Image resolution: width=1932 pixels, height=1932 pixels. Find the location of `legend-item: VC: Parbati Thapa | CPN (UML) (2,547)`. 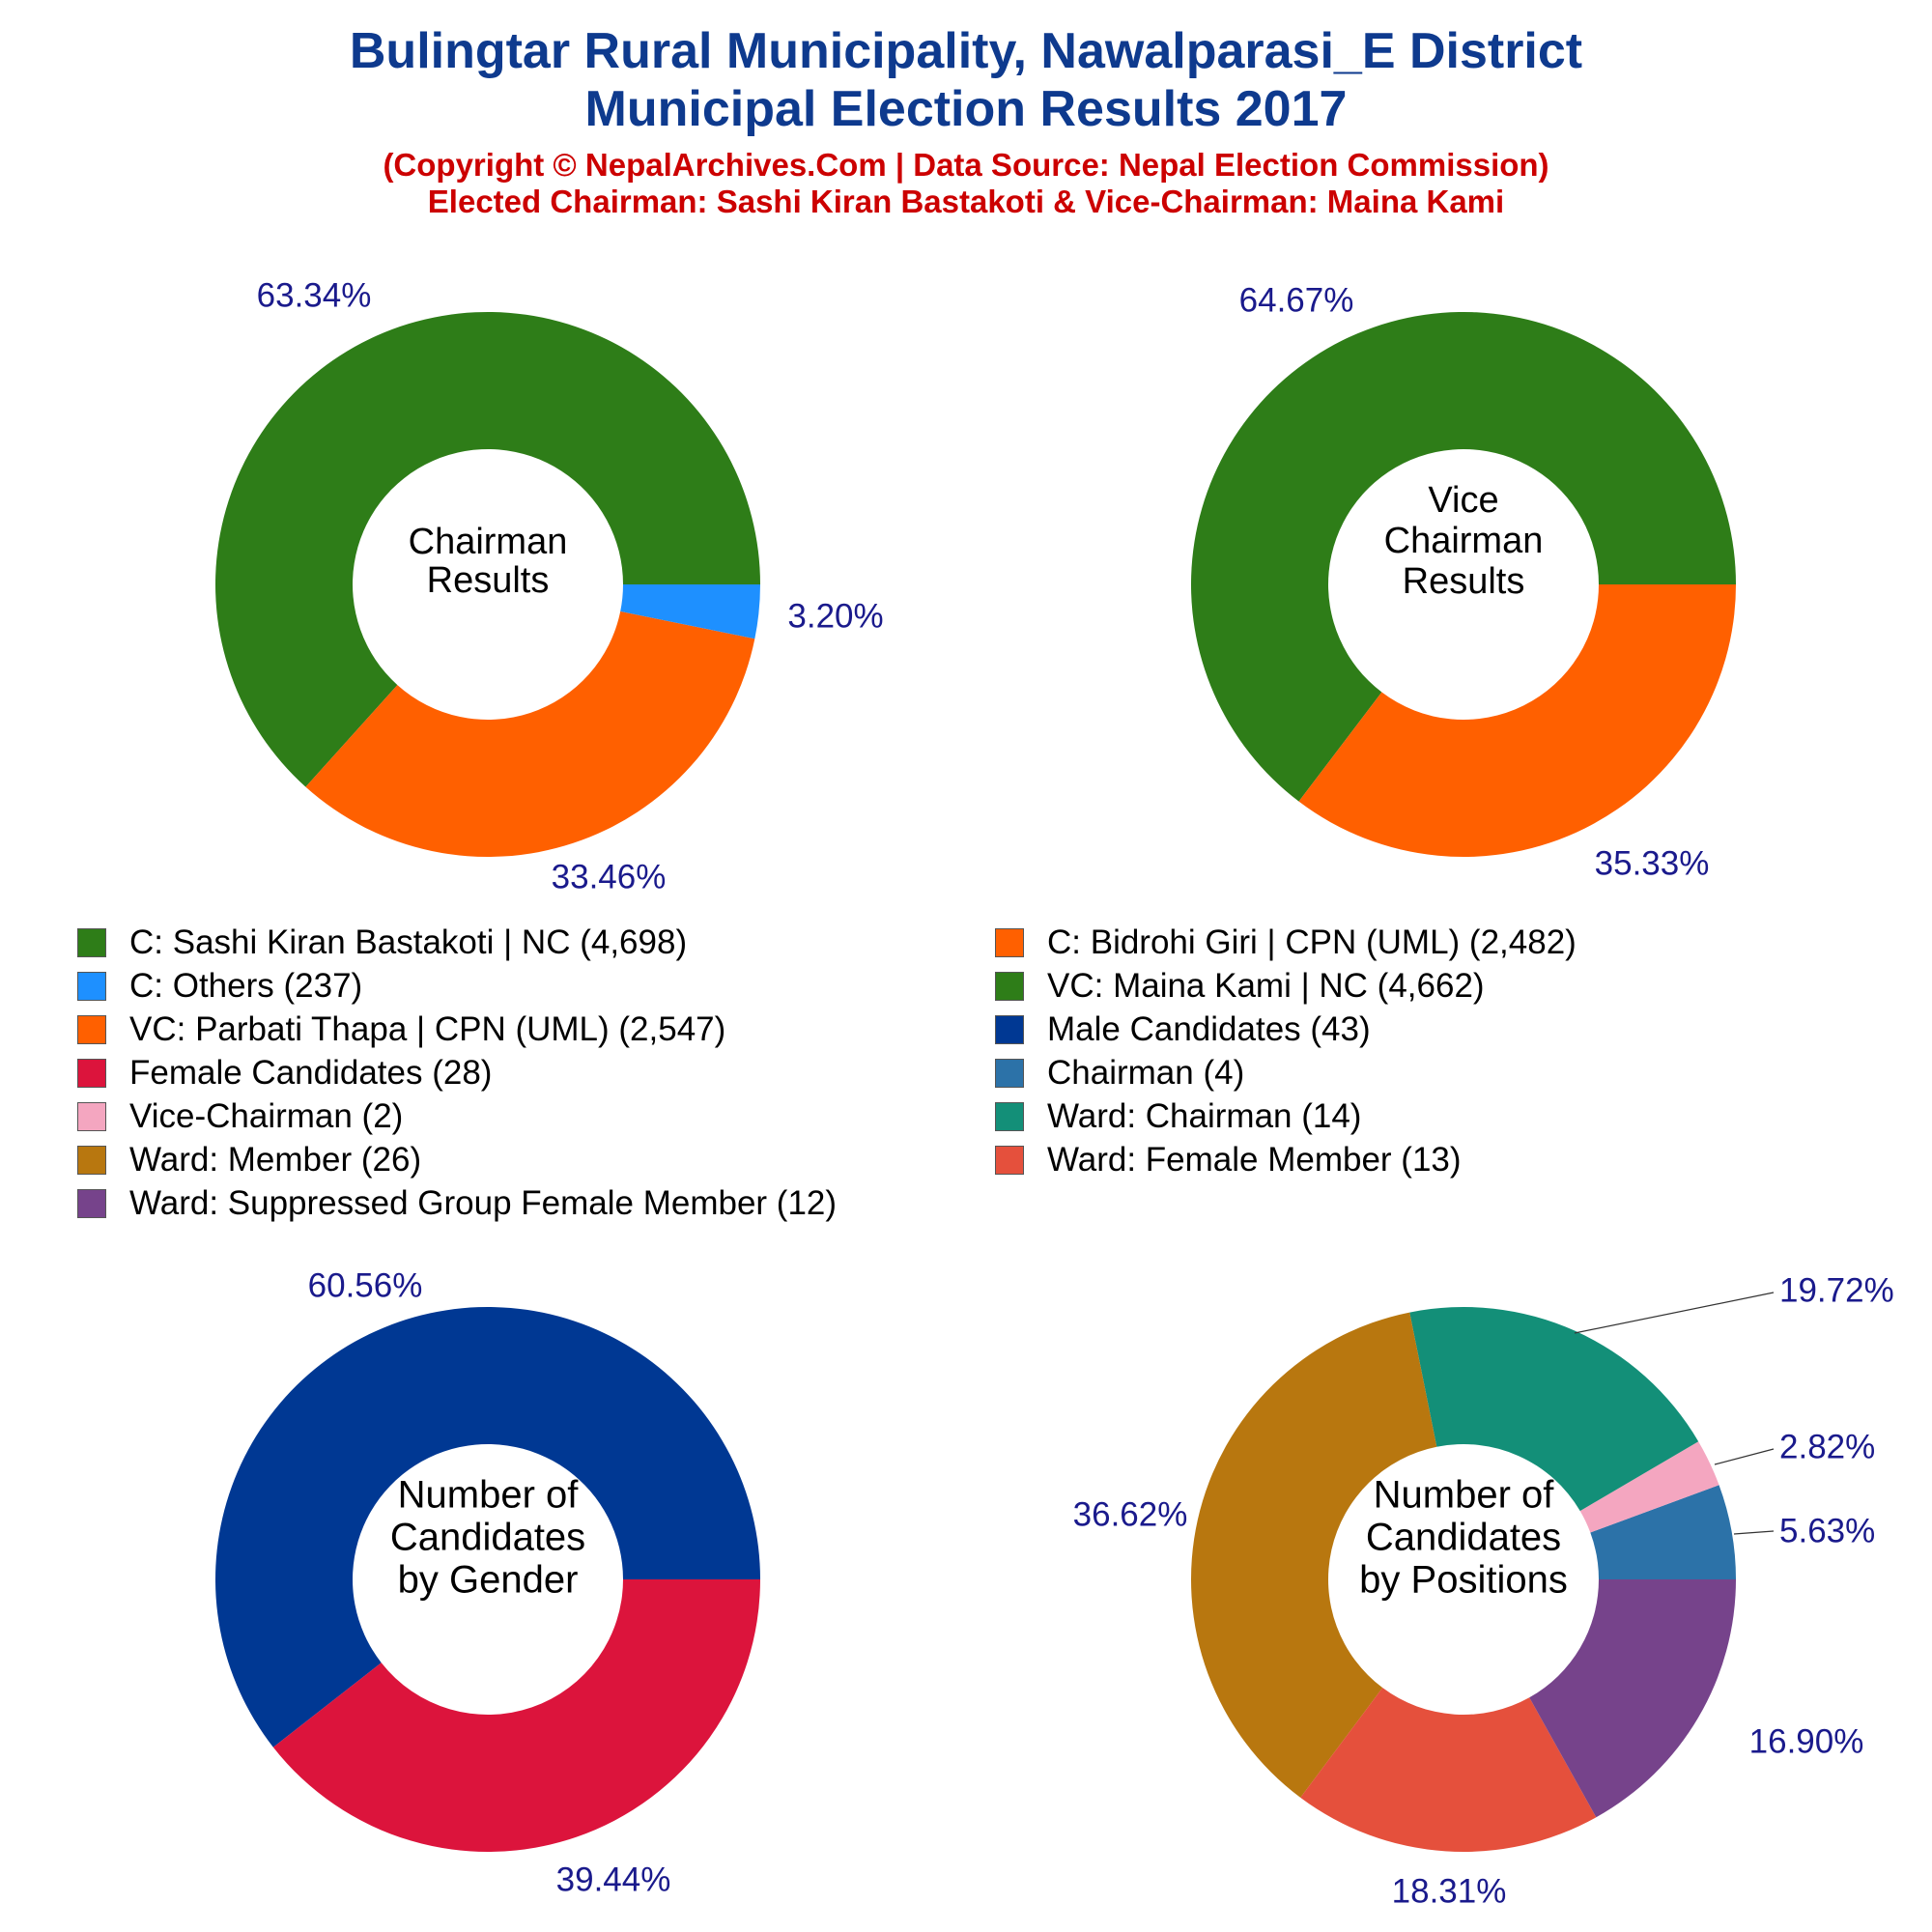

legend-item: VC: Parbati Thapa | CPN (UML) (2,547) is located at coordinates (401, 1029).